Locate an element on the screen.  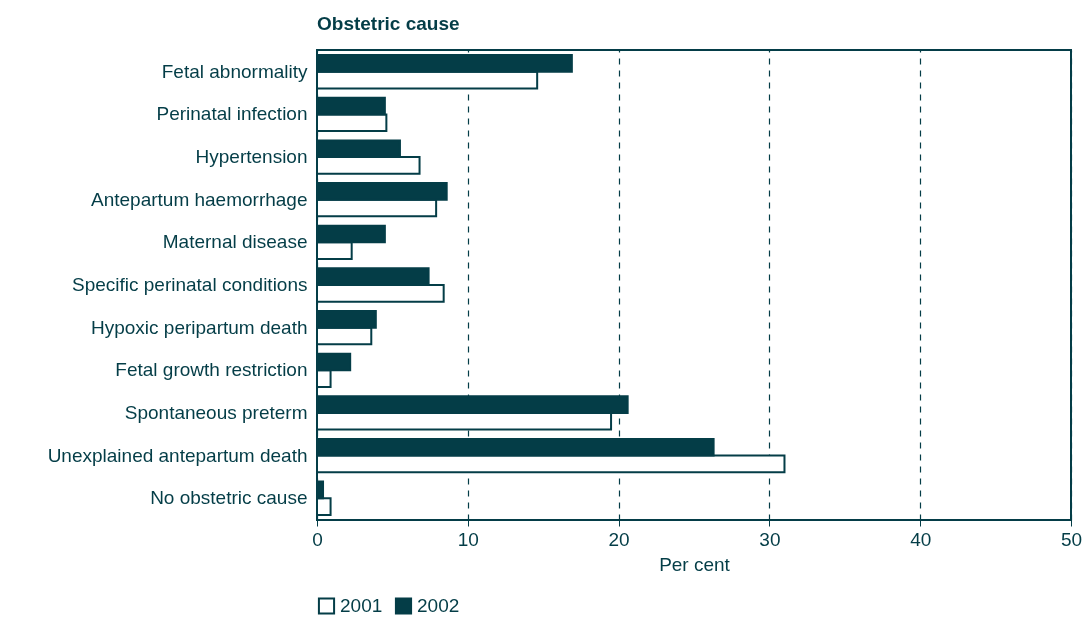
legend-label: 2001 is located at coordinates (361, 605).